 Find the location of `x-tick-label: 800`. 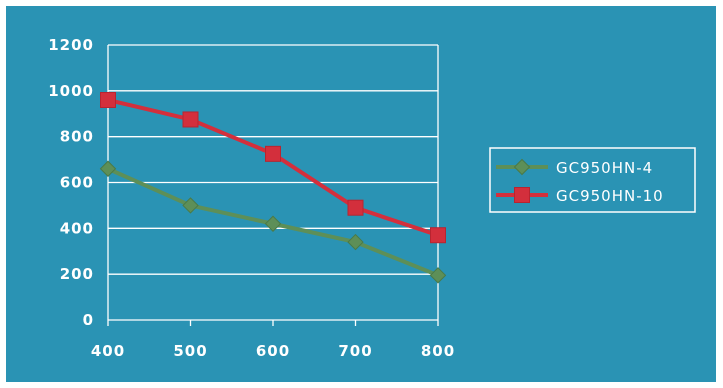

x-tick-label: 800 is located at coordinates (438, 351).